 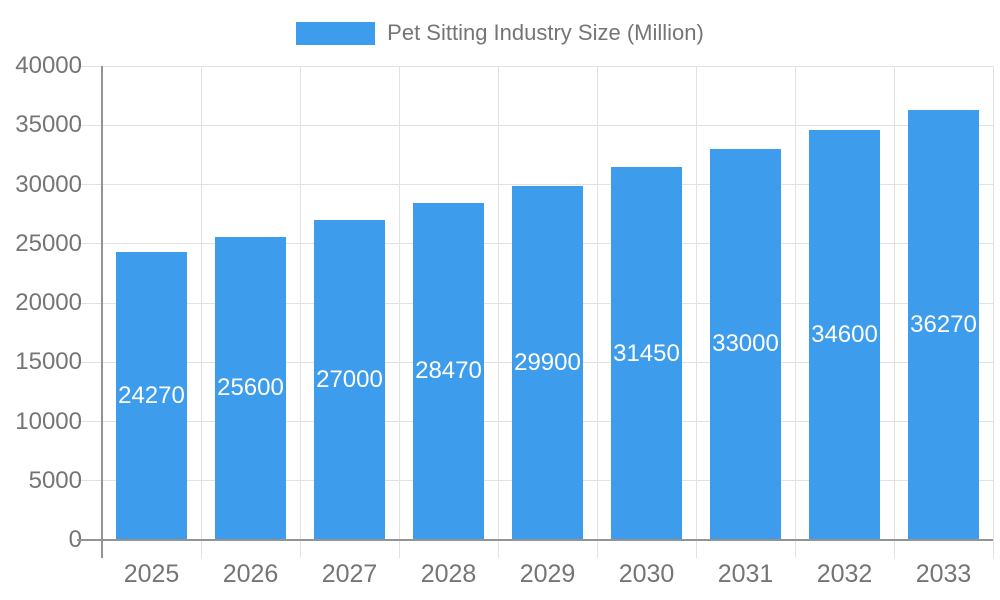 What do you see at coordinates (745, 574) in the screenshot?
I see `x-axis-tick-label: 2031` at bounding box center [745, 574].